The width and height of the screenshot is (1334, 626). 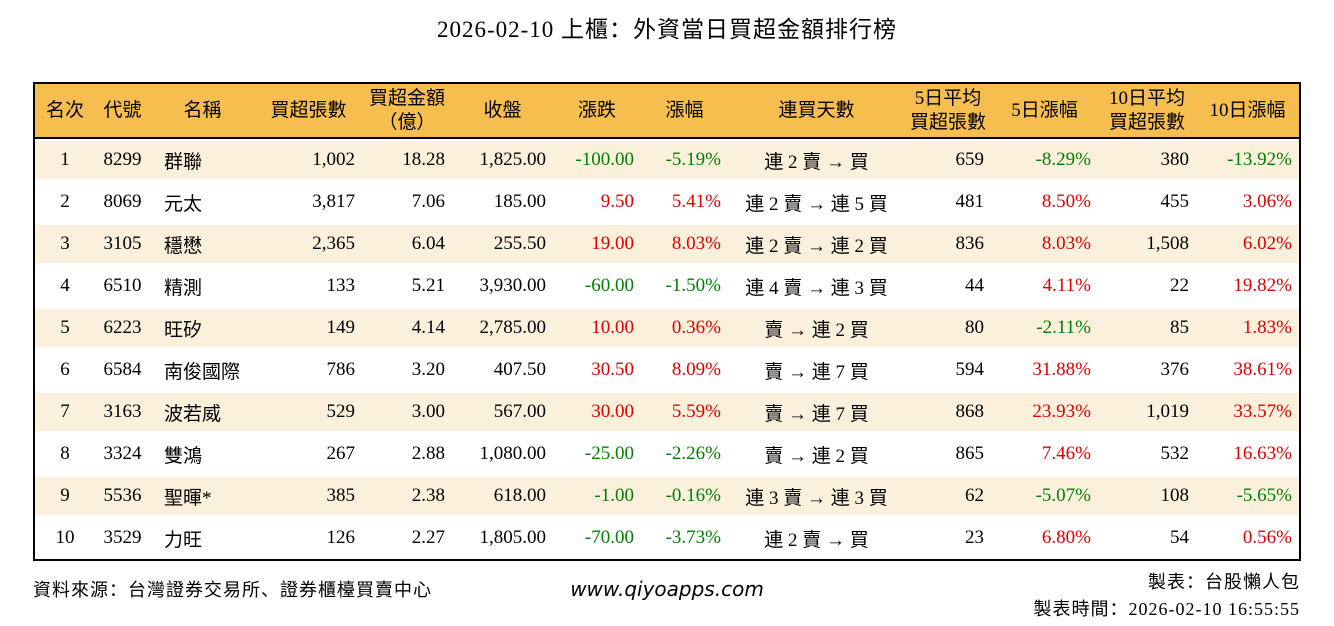 I want to click on cell-code: 3324, so click(x=122, y=454).